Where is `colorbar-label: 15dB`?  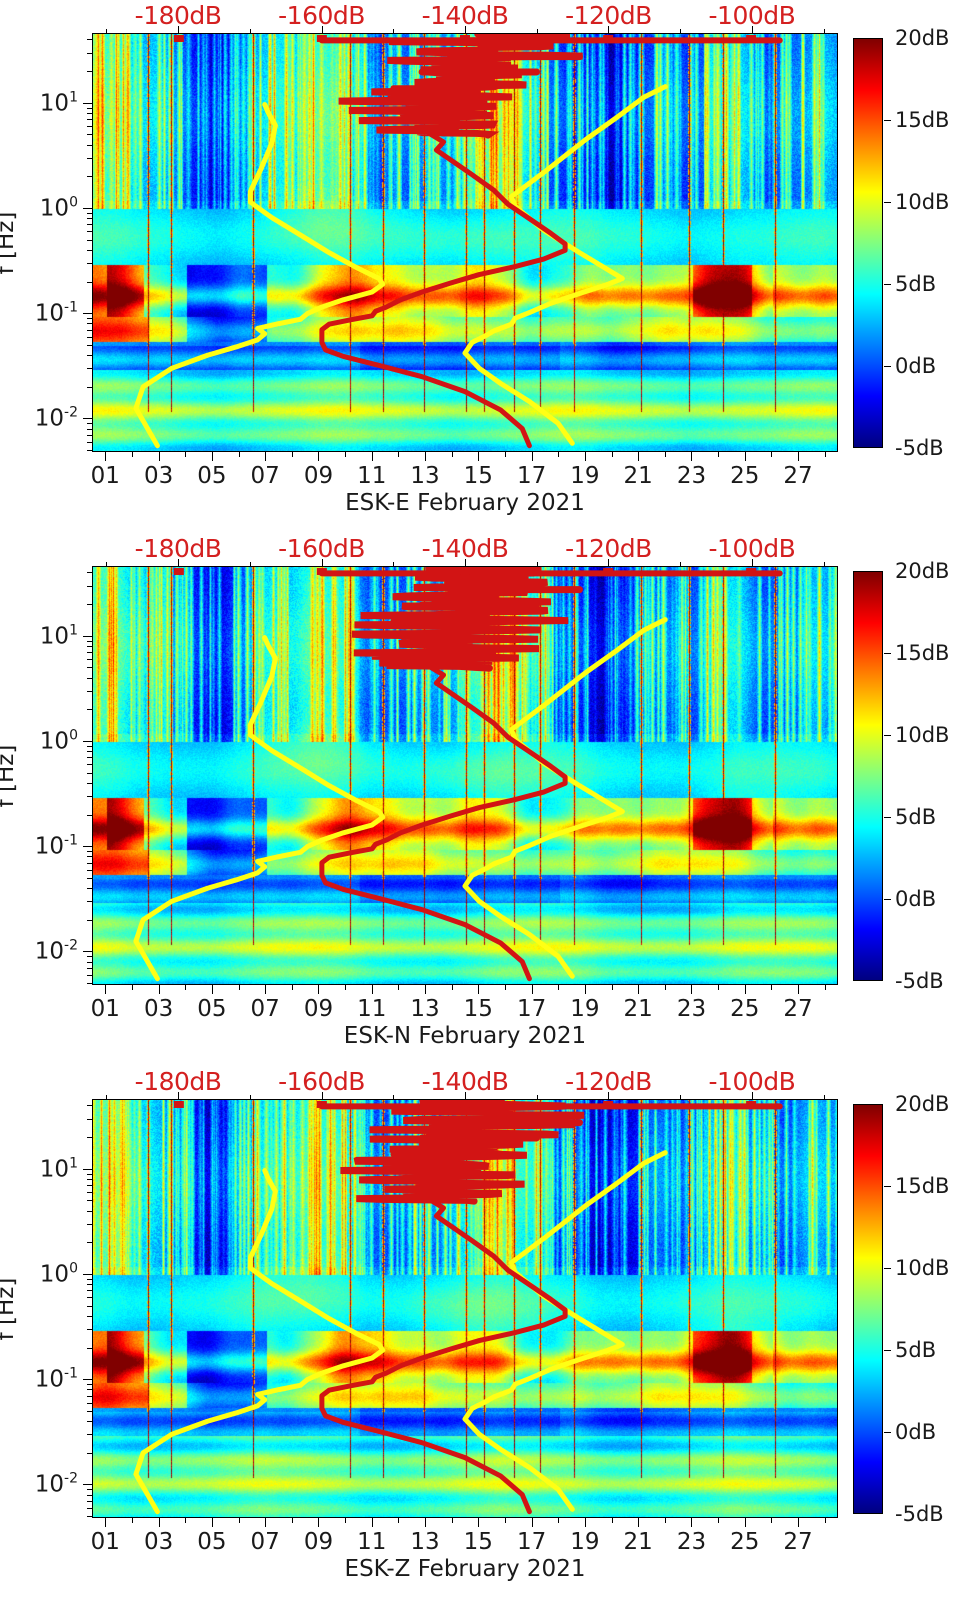
colorbar-label: 15dB is located at coordinates (922, 1186).